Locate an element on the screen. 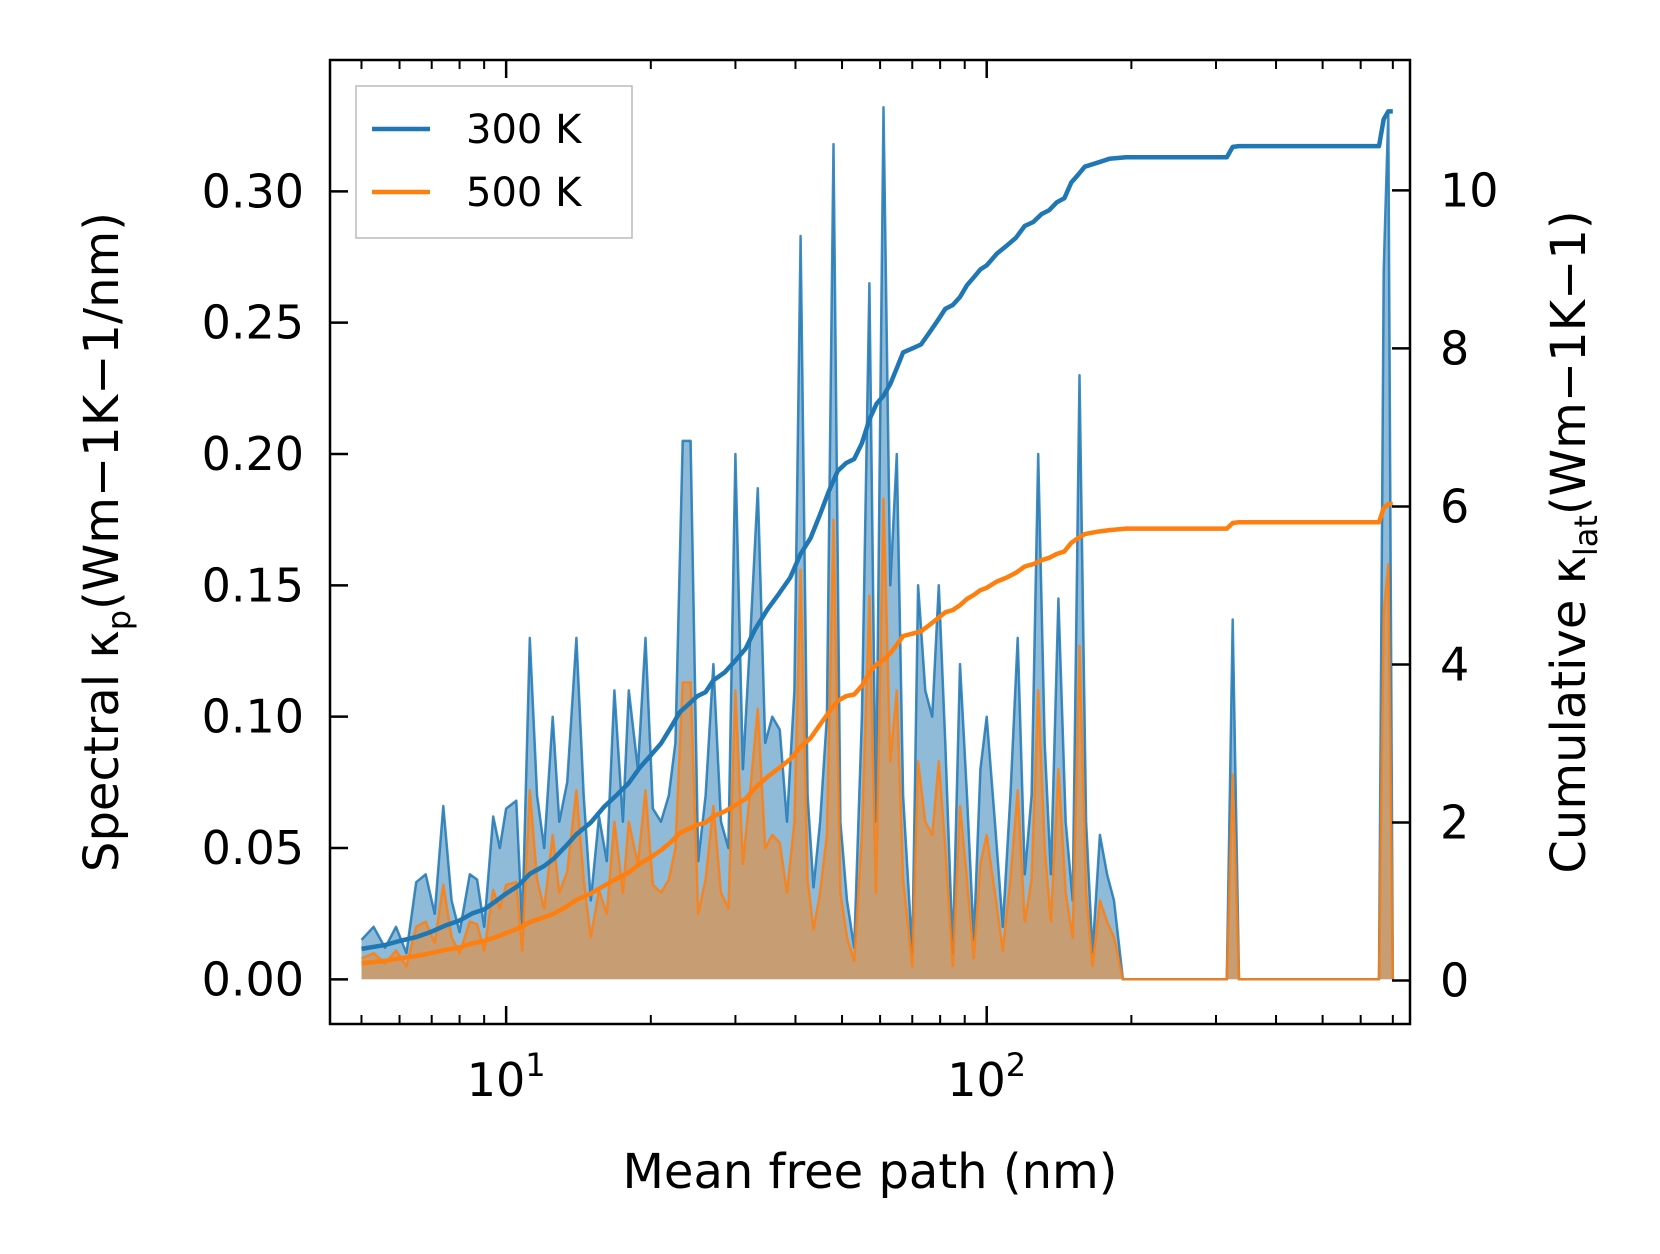 The width and height of the screenshot is (1660, 1254). y-right-tick-label: 8 is located at coordinates (1454, 348).